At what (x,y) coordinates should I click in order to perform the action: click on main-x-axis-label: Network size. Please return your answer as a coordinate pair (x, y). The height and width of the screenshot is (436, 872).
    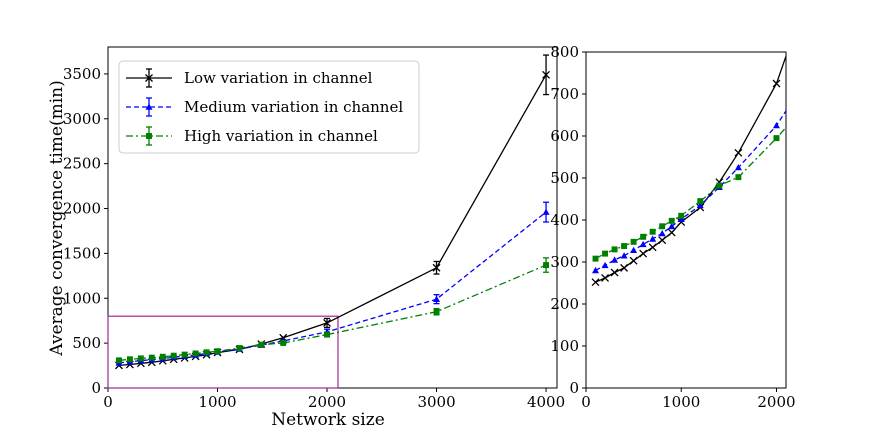
    Looking at the image, I should click on (328, 420).